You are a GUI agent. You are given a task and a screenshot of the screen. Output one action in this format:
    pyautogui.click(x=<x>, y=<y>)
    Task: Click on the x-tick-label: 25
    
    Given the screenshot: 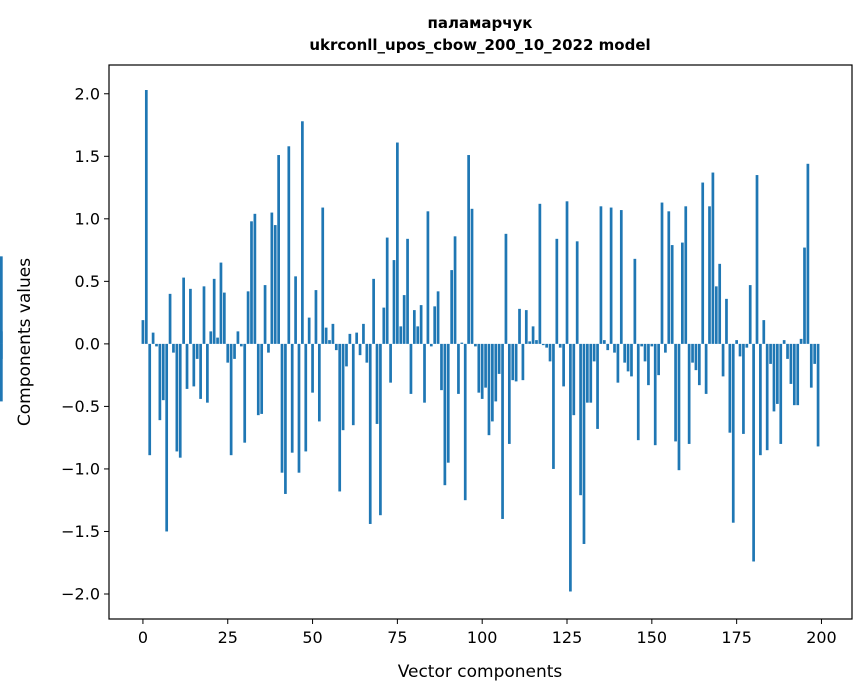 What is the action you would take?
    pyautogui.click(x=228, y=637)
    